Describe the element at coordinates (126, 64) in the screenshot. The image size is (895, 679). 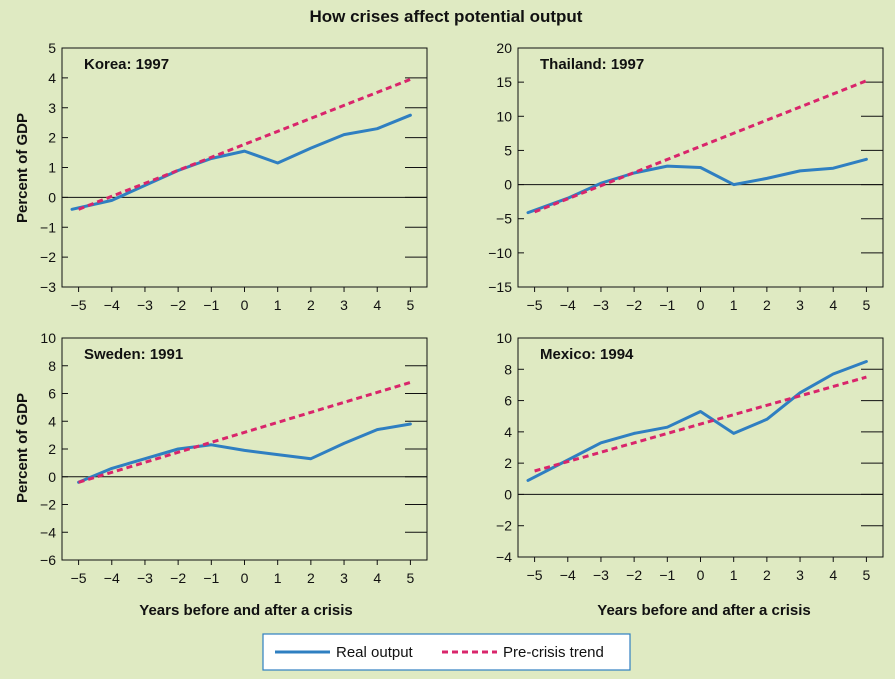
I see `panel-title: Korea: 1997` at that location.